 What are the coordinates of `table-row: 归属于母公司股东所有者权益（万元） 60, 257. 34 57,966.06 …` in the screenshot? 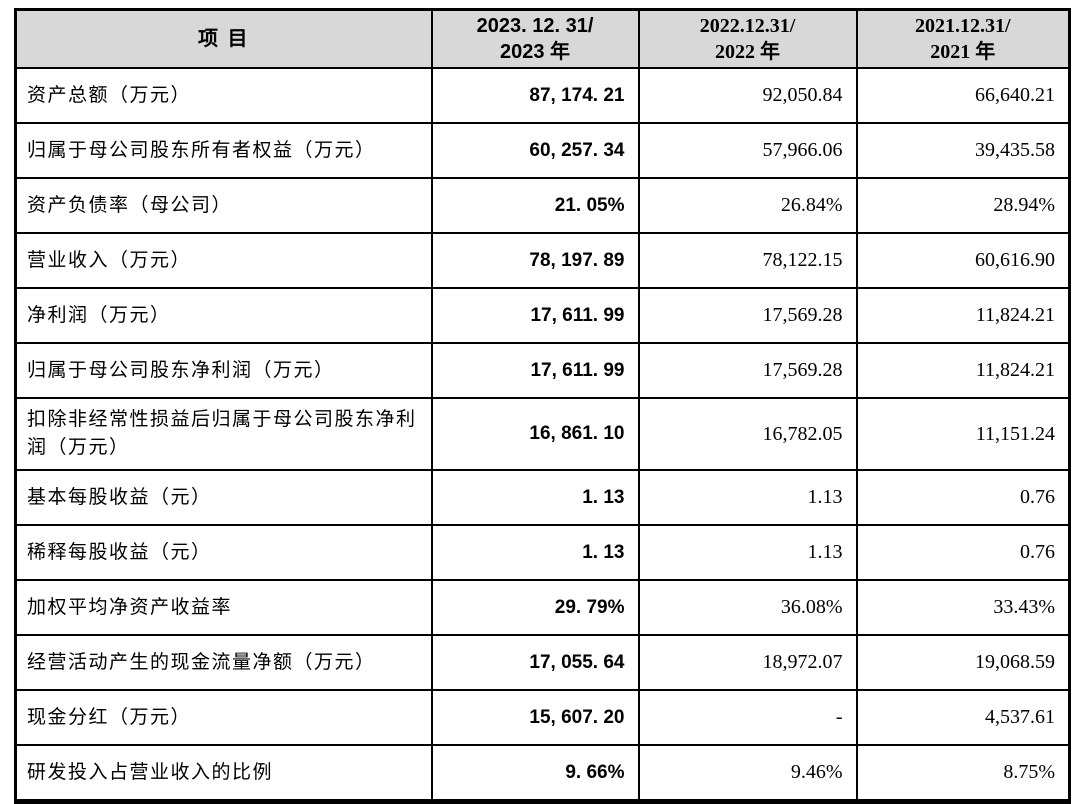 It's located at (542, 150).